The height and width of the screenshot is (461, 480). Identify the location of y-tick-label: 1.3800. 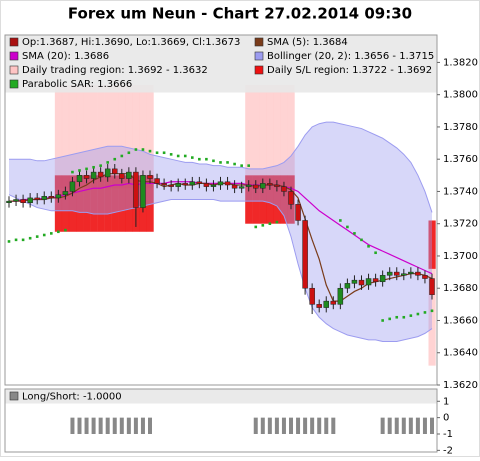
(460, 95).